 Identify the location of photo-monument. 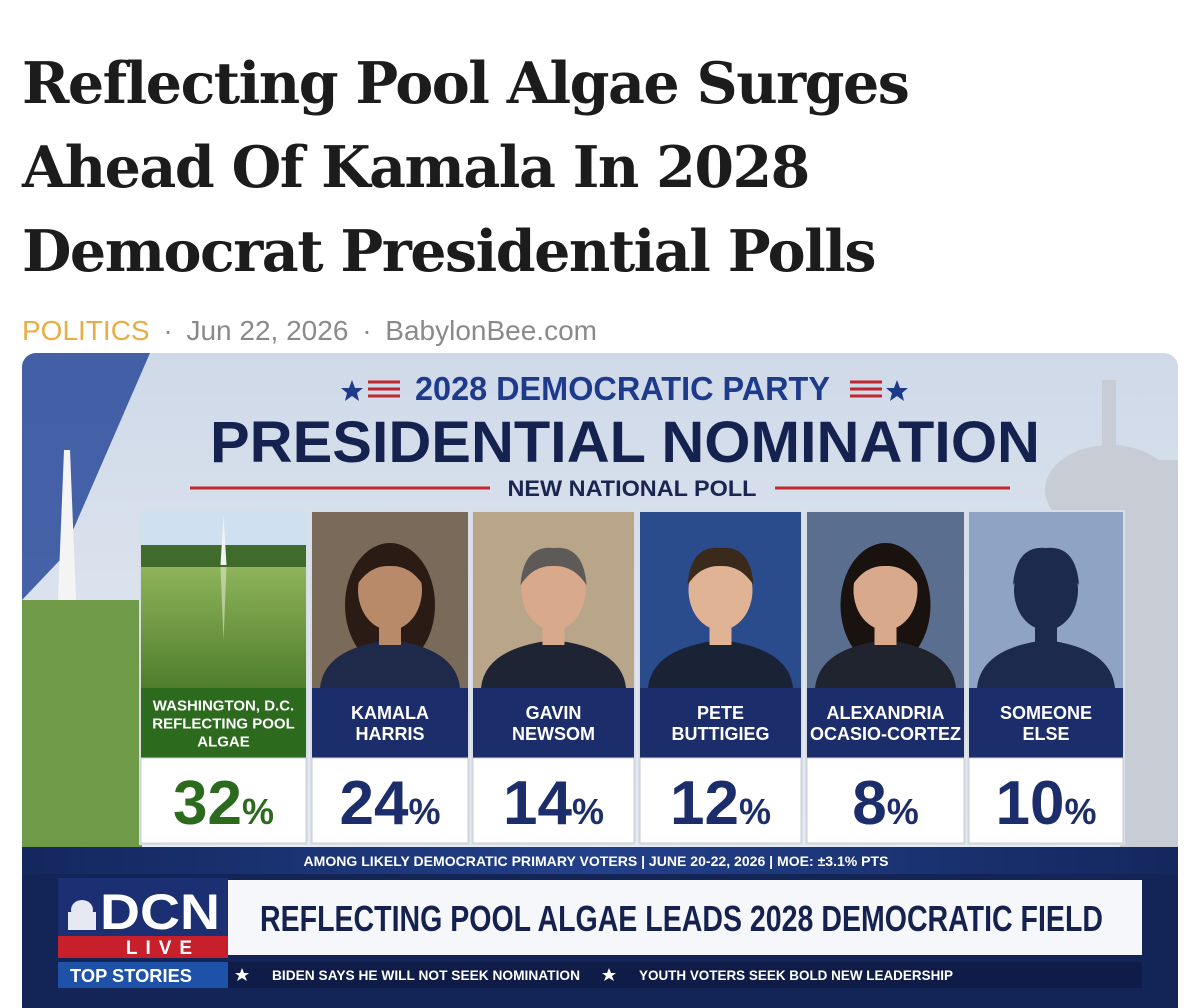
(223, 540).